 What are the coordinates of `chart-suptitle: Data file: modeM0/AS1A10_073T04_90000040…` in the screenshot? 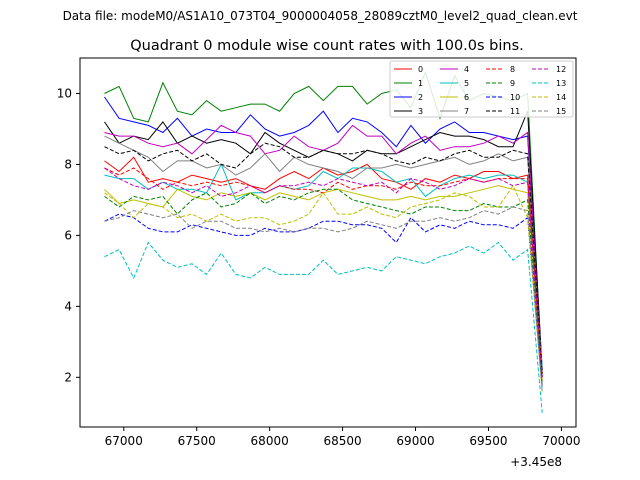 It's located at (320, 16).